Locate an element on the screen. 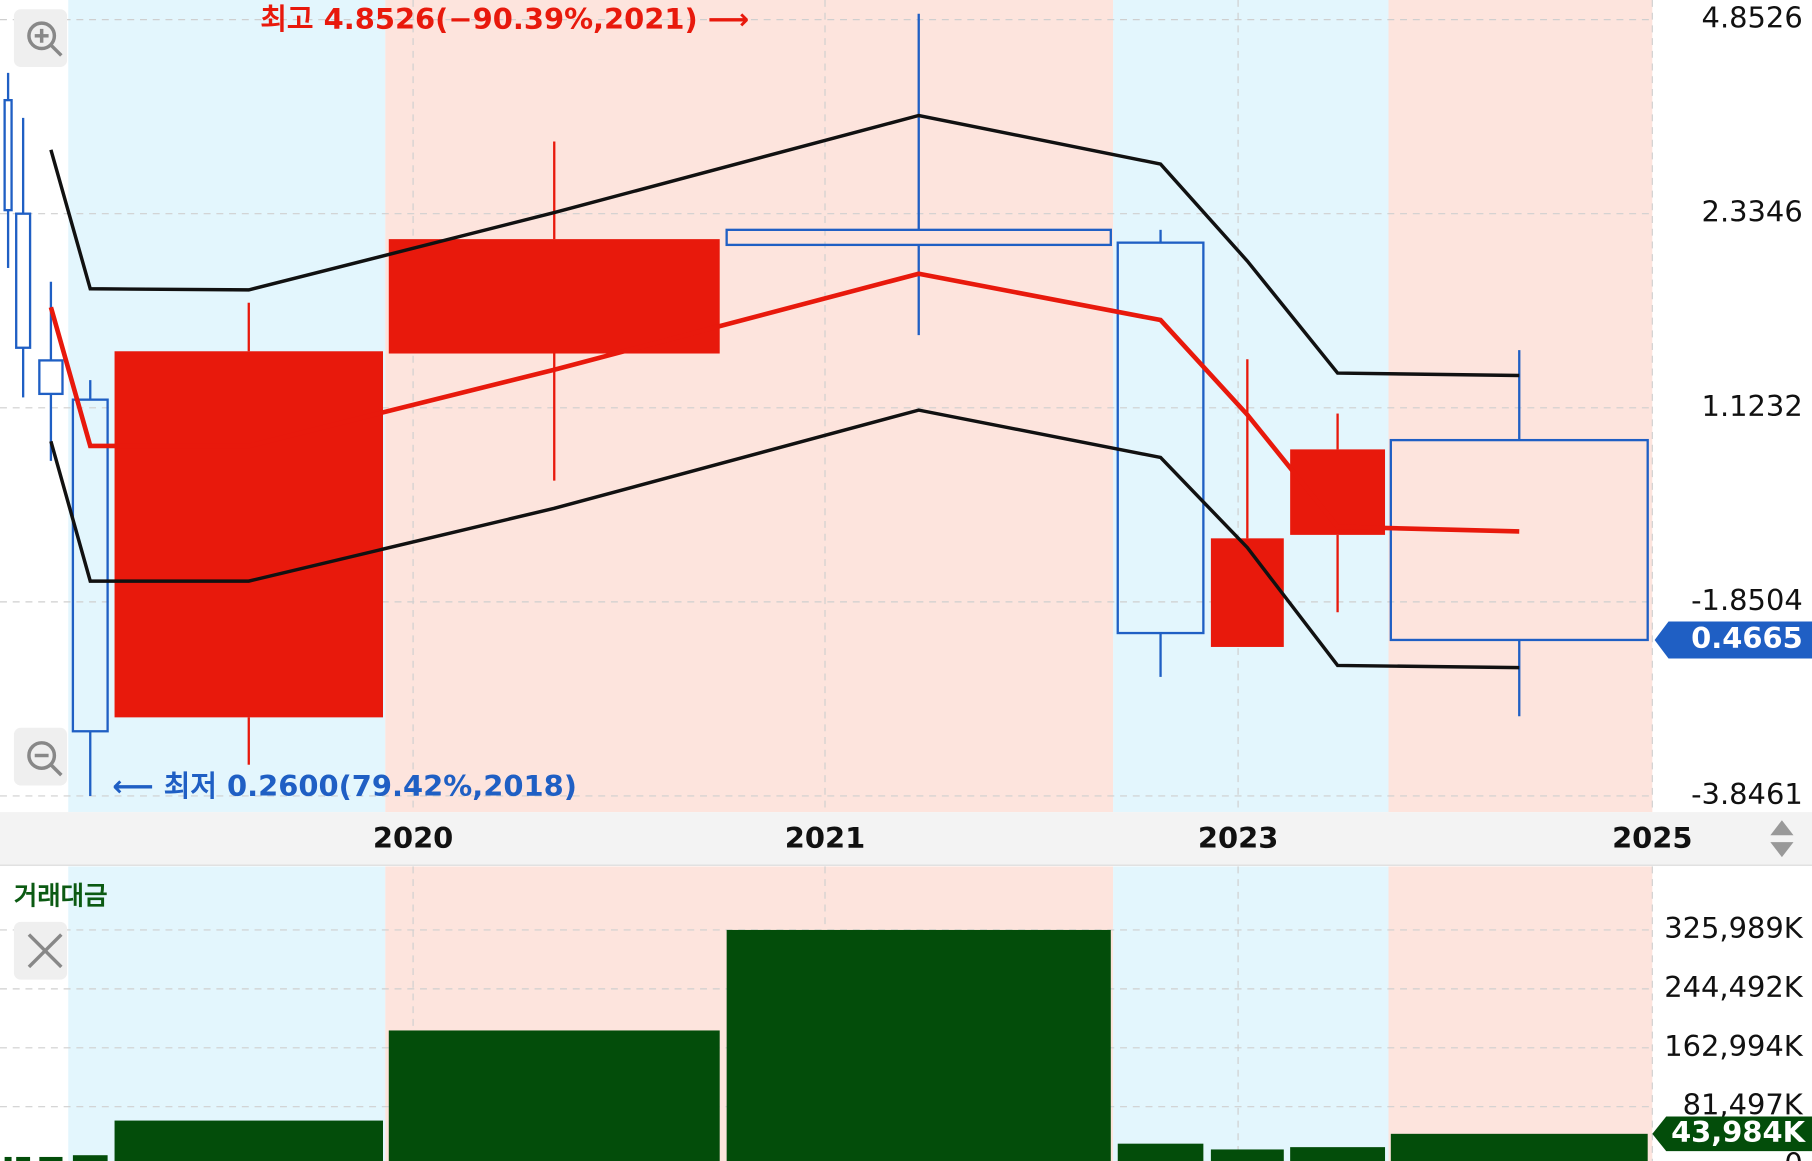 The image size is (1812, 1161). x-tick-label: 2025 is located at coordinates (1652, 838).